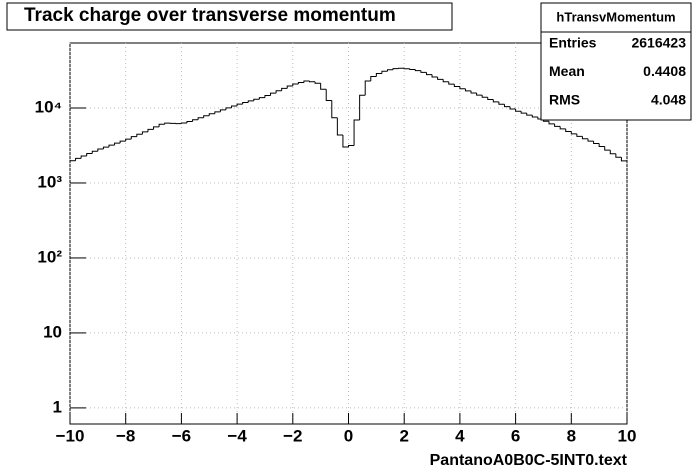  I want to click on chart-title: Track charge over transverse momentum, so click(210, 15).